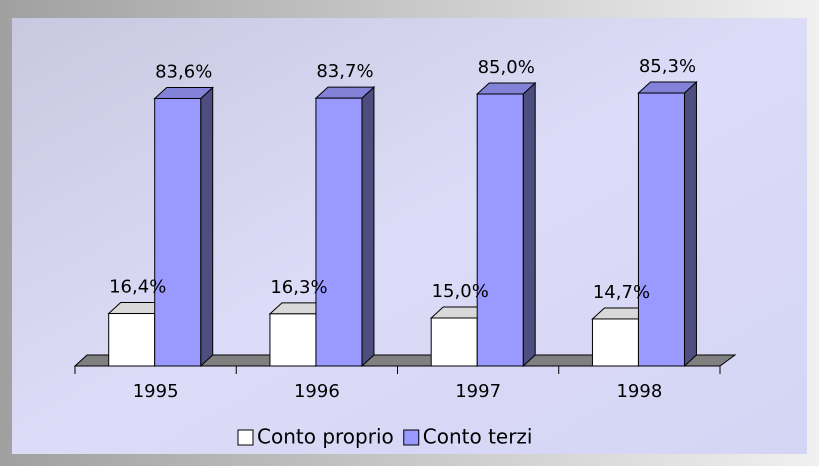 The image size is (819, 466). Describe the element at coordinates (298, 287) in the screenshot. I see `data-label: 16,3%` at that location.